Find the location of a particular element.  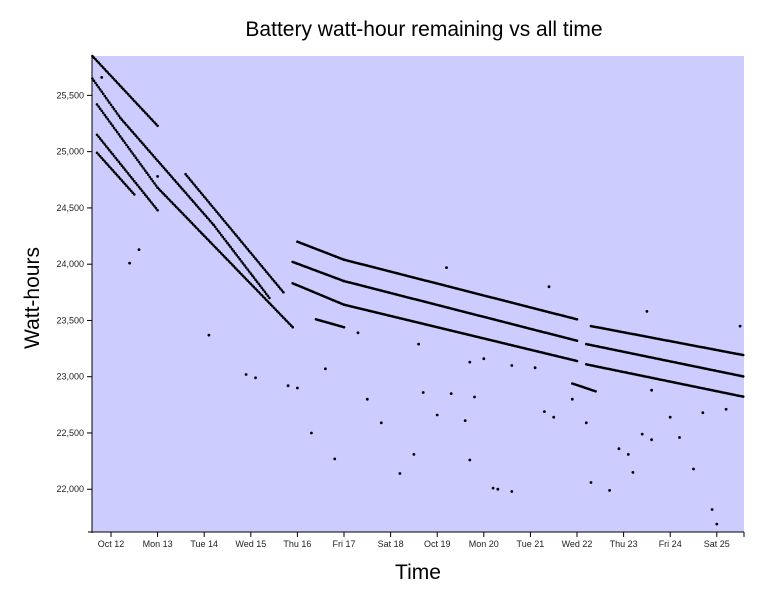

y-tick-label: 22,500 is located at coordinates (70, 433).